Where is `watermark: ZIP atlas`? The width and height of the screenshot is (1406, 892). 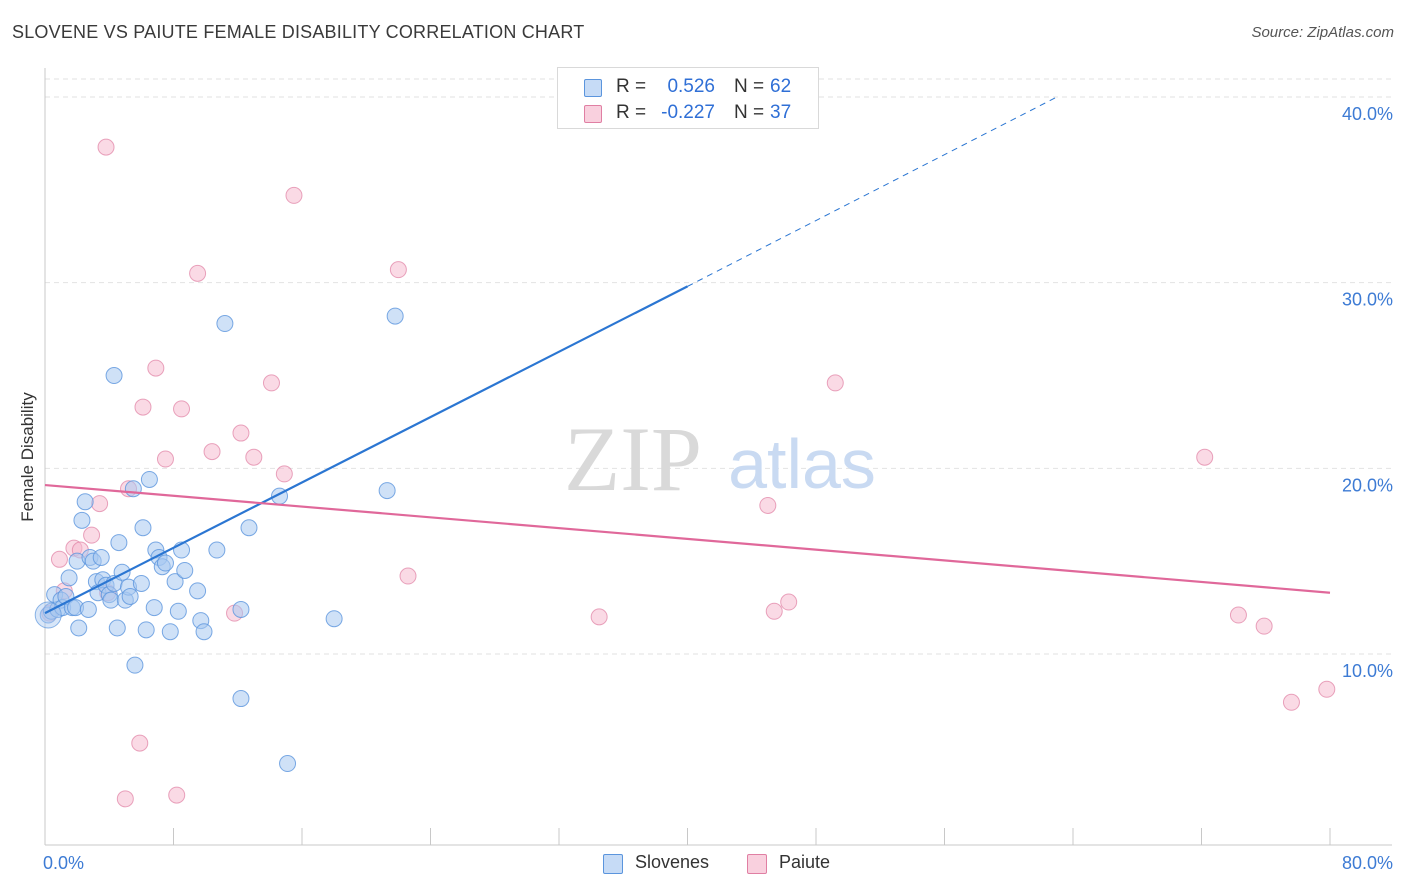
watermark: ZIP atlas is located at coordinates (720, 459).